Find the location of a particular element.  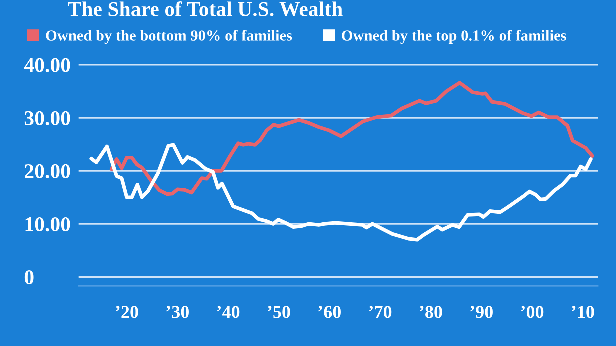

x-tick-label: ’10 is located at coordinates (583, 312).